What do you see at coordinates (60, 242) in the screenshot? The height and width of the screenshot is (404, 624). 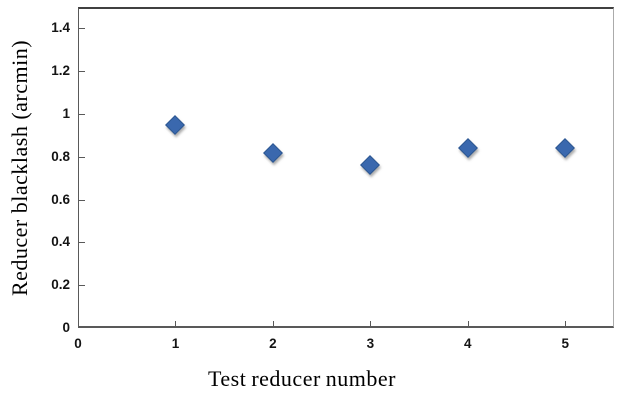 I see `y-tick-label: 0.4` at bounding box center [60, 242].